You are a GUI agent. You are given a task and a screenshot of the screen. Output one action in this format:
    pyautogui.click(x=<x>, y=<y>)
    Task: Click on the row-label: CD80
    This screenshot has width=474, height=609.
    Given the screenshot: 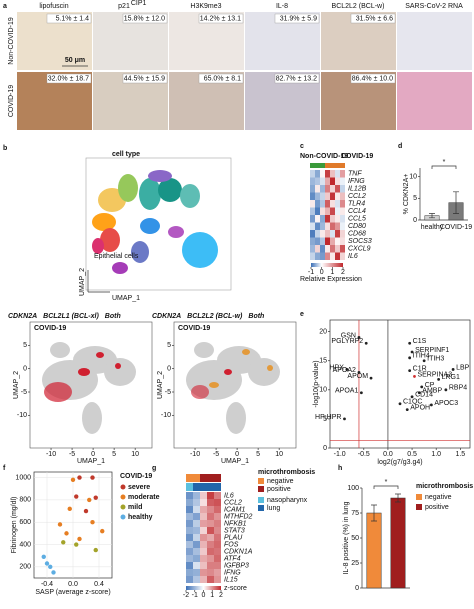 What is the action you would take?
    pyautogui.click(x=357, y=226)
    